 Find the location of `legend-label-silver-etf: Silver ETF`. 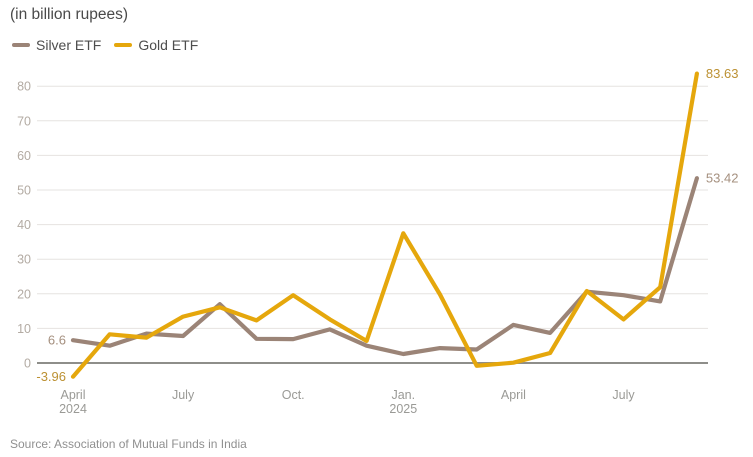

legend-label-silver-etf: Silver ETF is located at coordinates (69, 45).